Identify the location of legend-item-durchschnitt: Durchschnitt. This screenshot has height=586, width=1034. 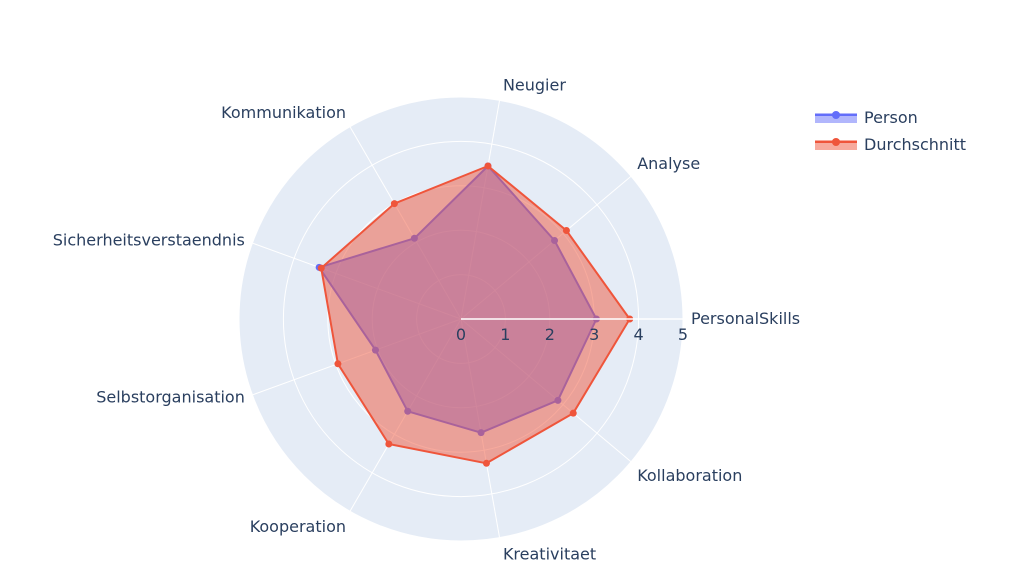
(890, 144).